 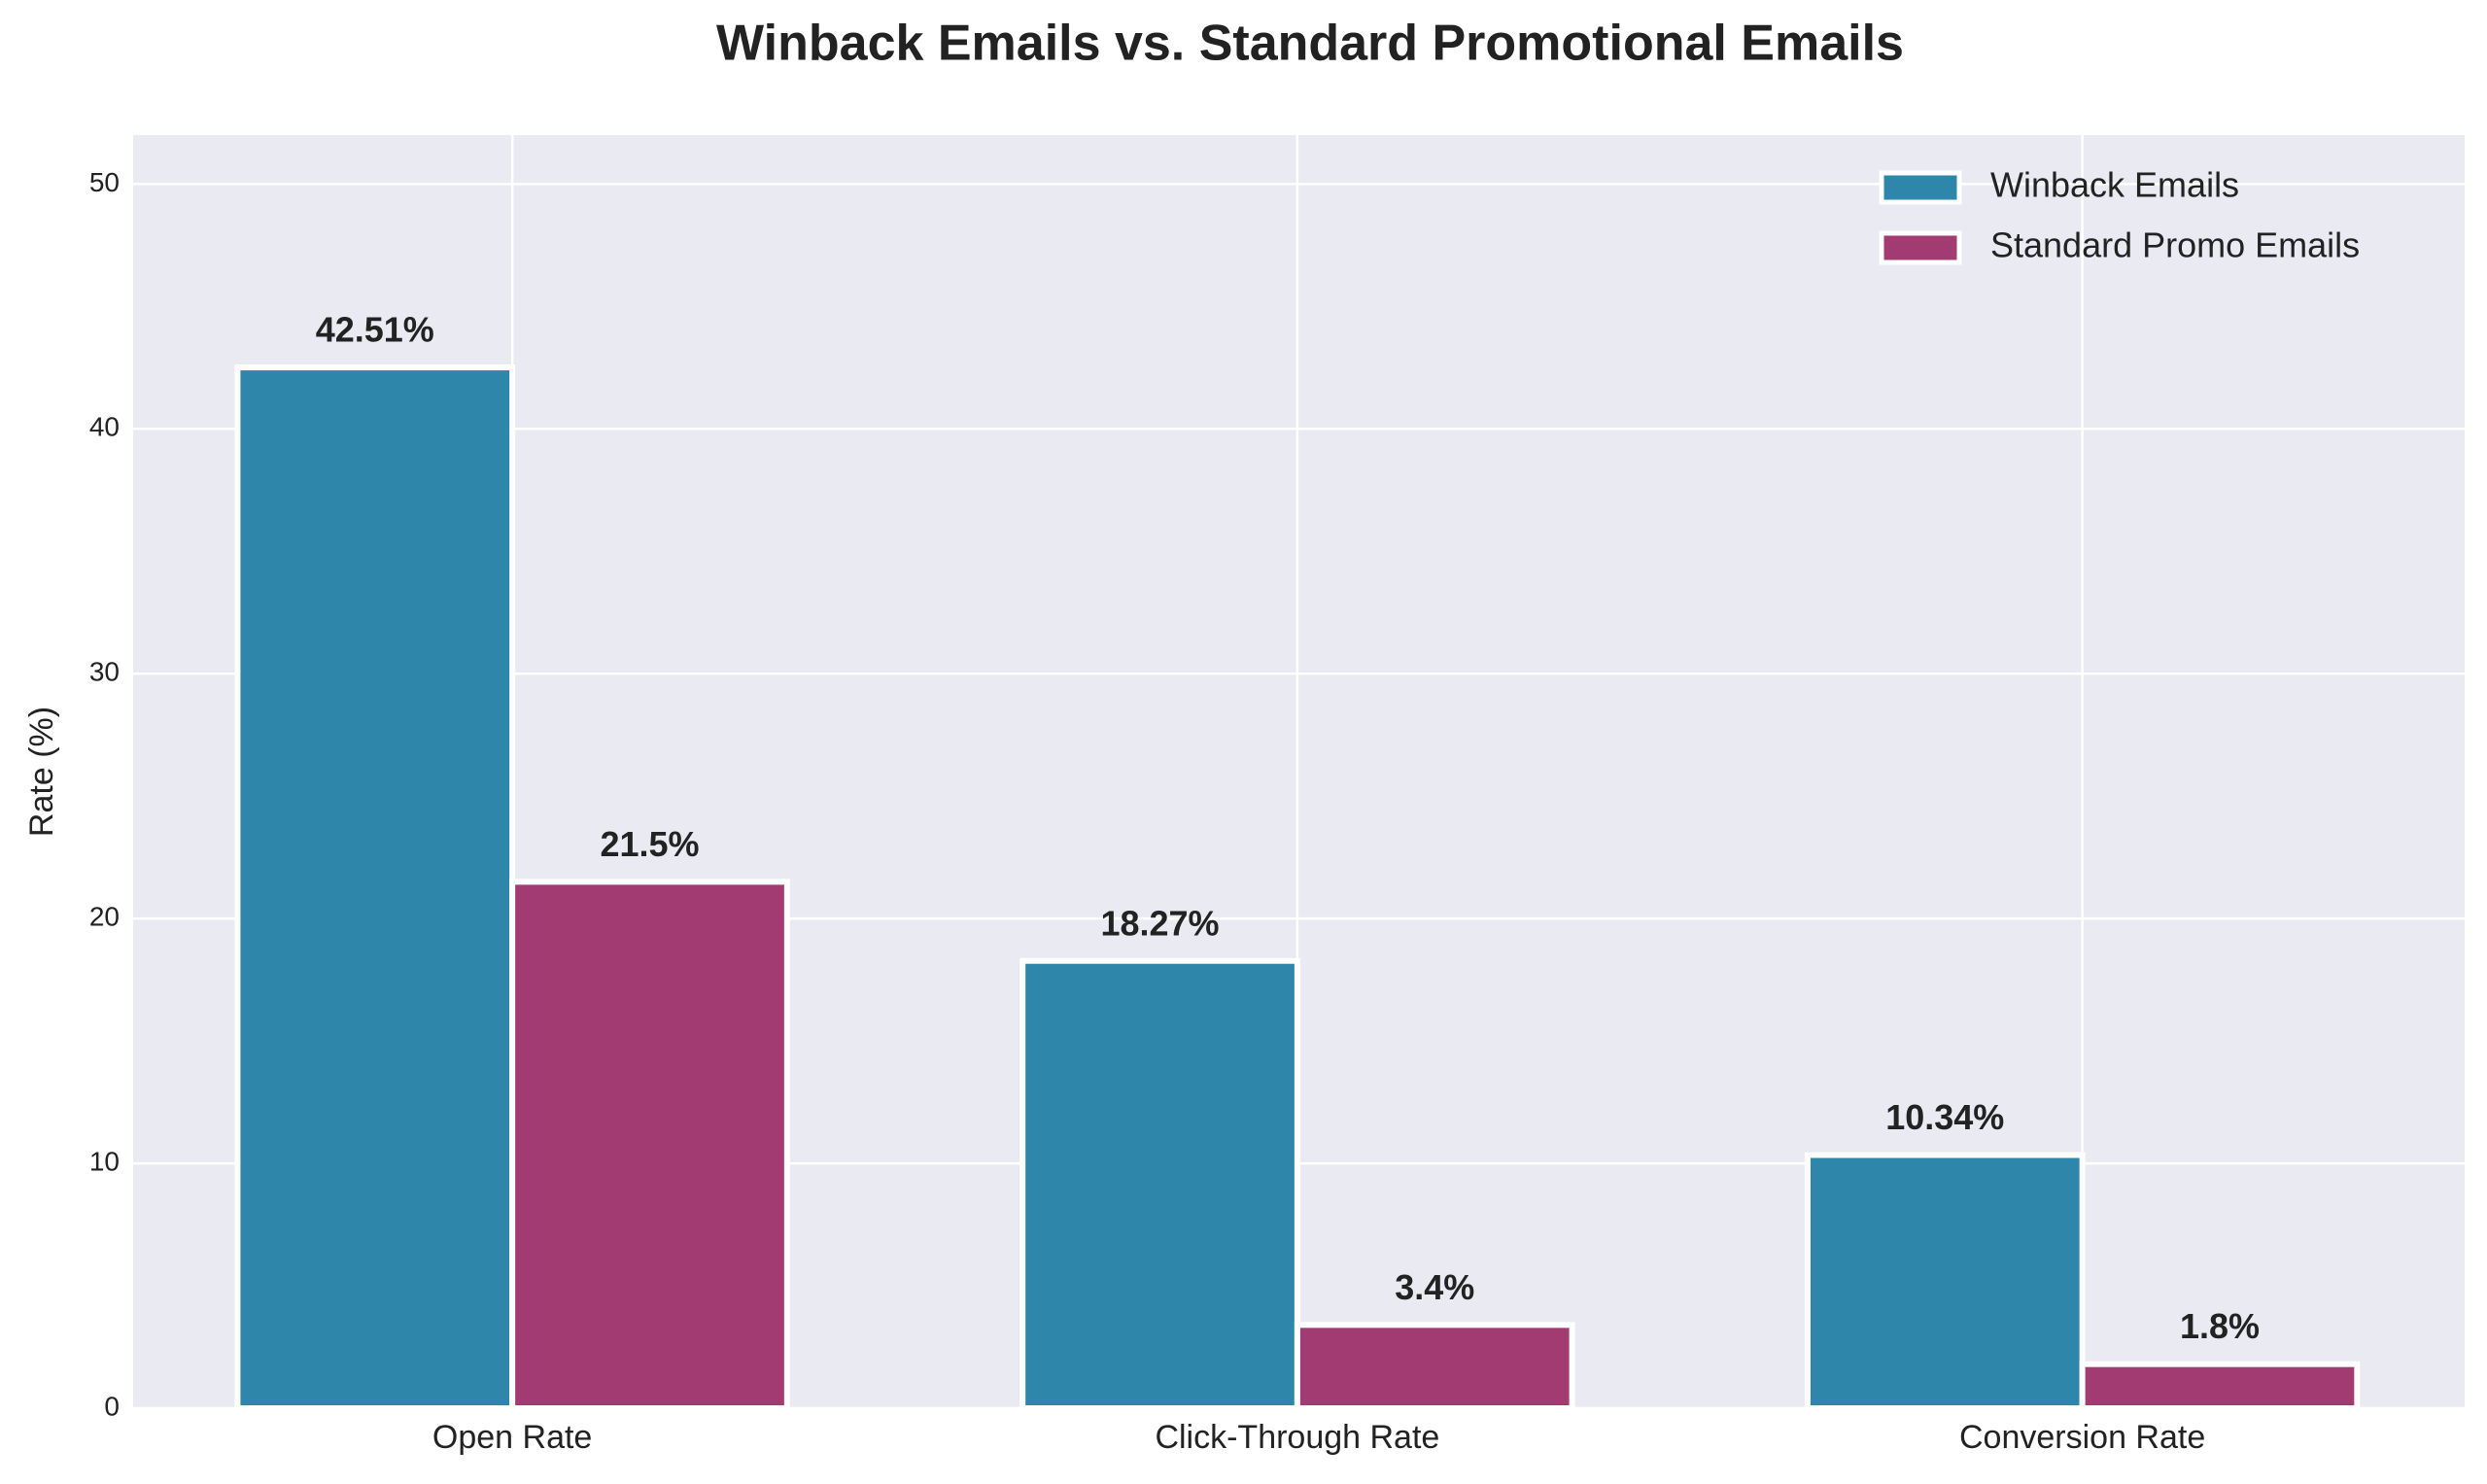 I want to click on value-label: 42.51%, so click(x=375, y=330).